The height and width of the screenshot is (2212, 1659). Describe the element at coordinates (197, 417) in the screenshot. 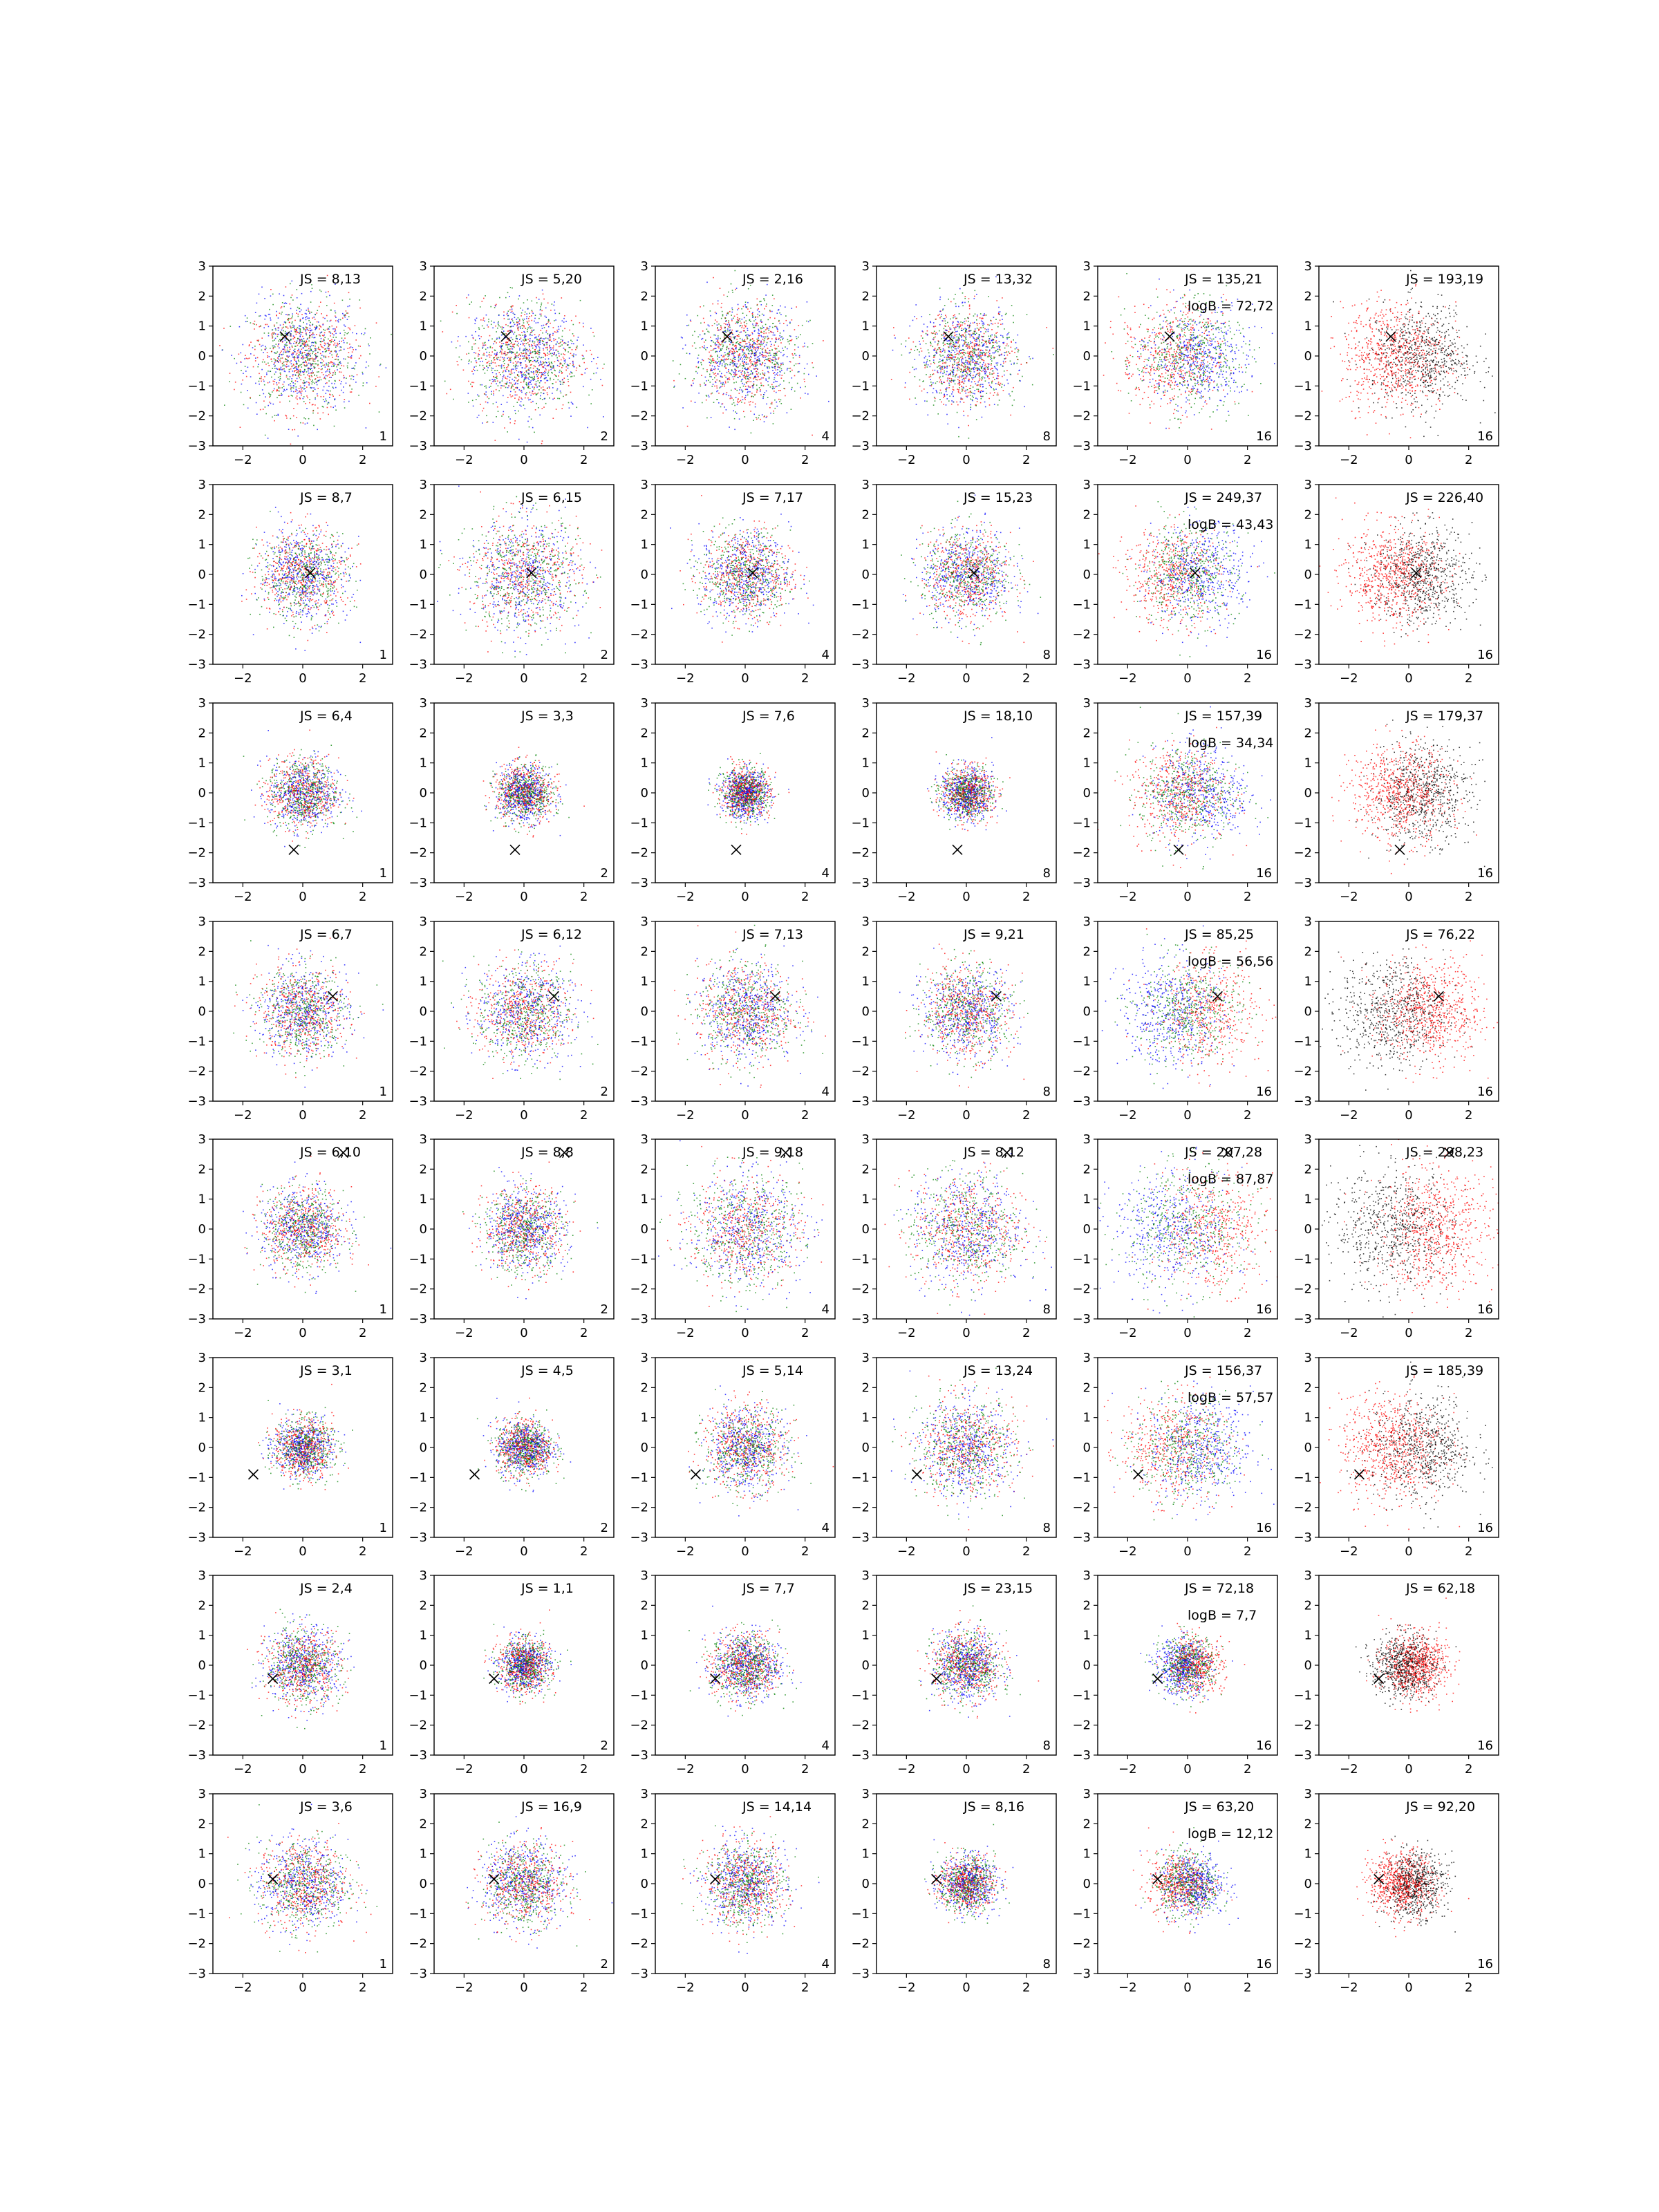

I see `y-tick-label: −2` at that location.